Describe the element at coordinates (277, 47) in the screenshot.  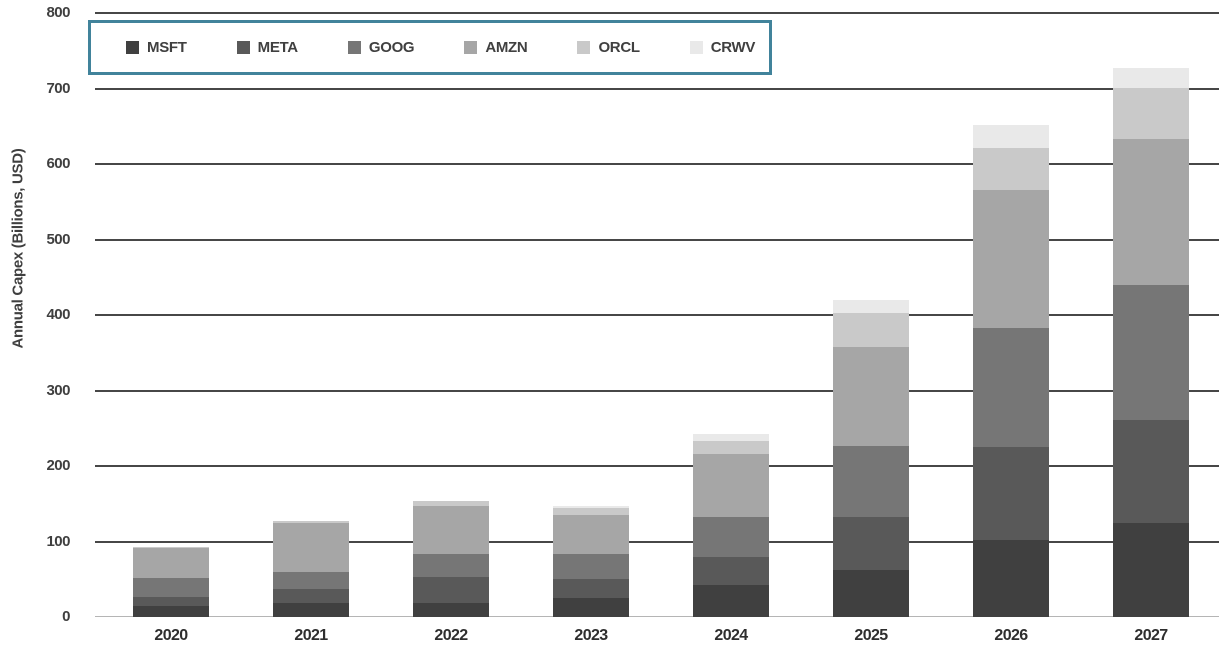
I see `legend-label-meta: META` at that location.